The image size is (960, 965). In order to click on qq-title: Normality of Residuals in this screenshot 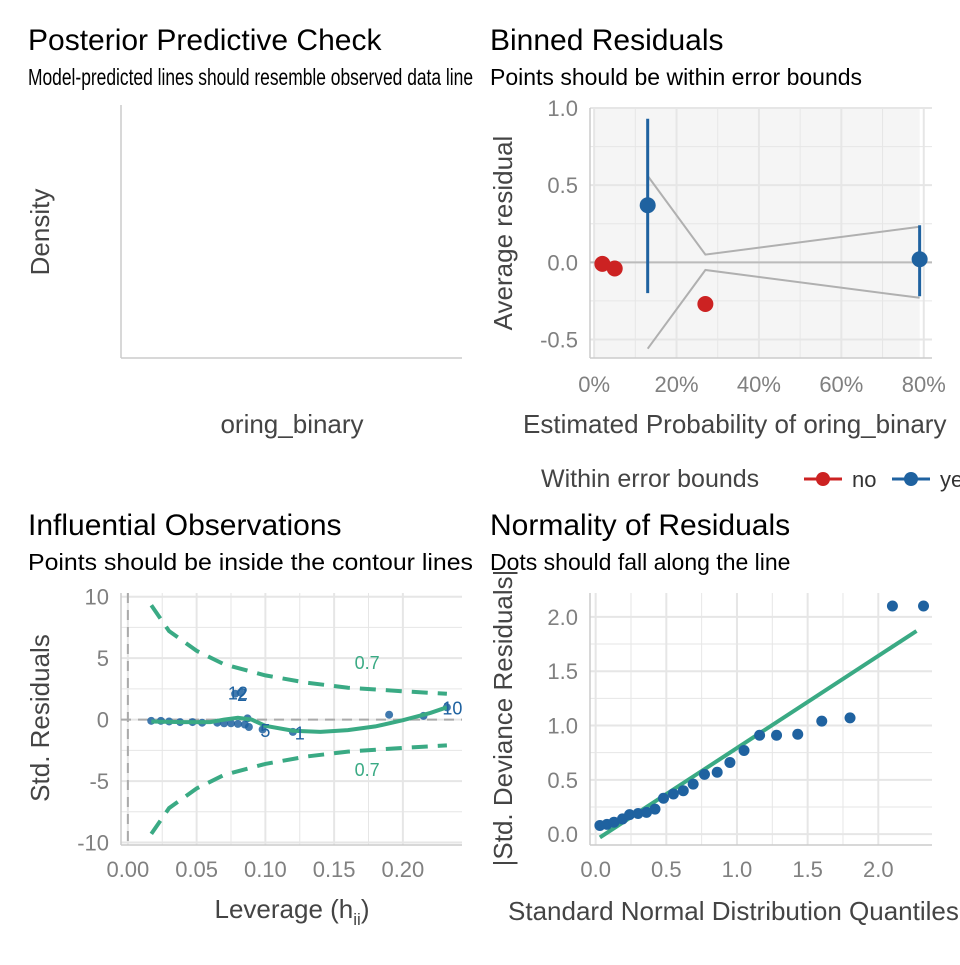, I will do `click(640, 525)`.